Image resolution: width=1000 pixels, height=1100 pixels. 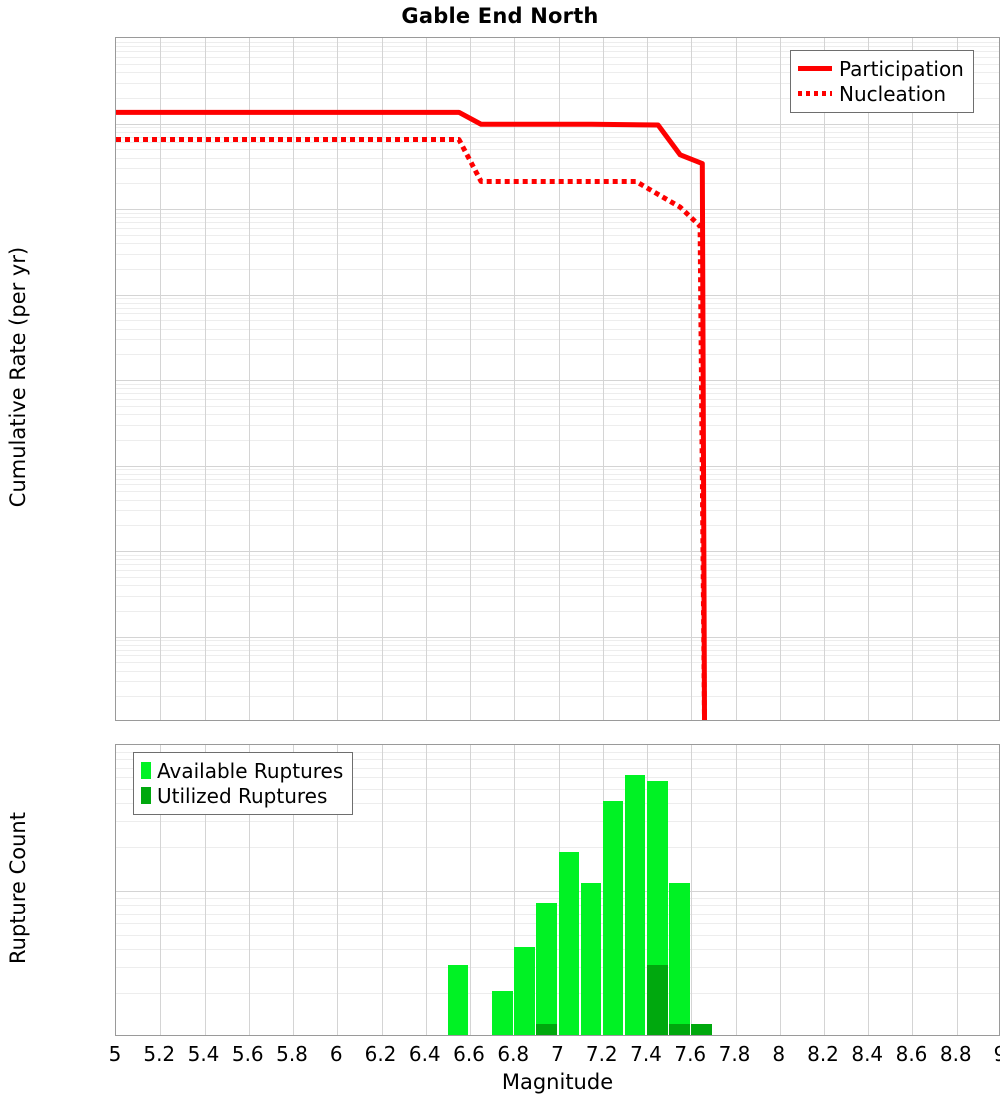 What do you see at coordinates (815, 68) in the screenshot?
I see `solid-line-icon` at bounding box center [815, 68].